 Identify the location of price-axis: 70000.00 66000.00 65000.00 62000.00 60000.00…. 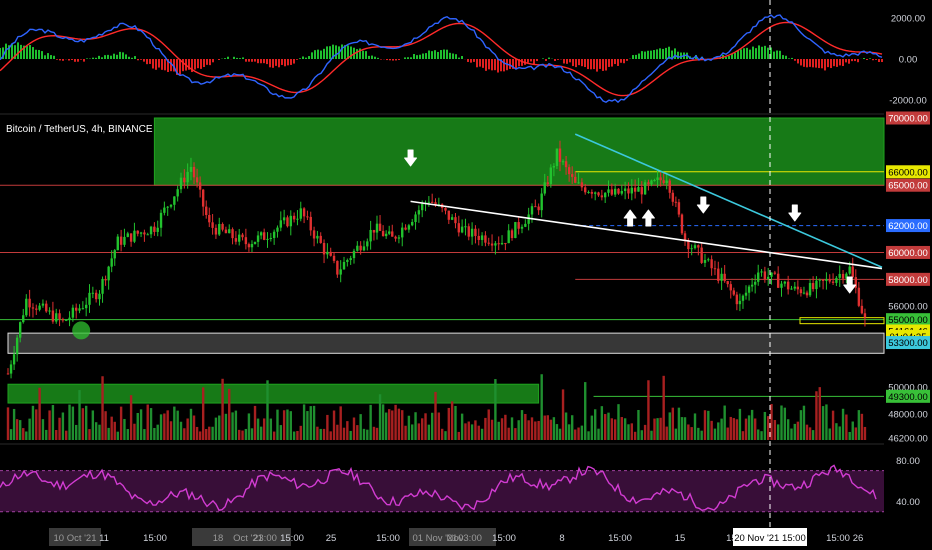
(908, 261).